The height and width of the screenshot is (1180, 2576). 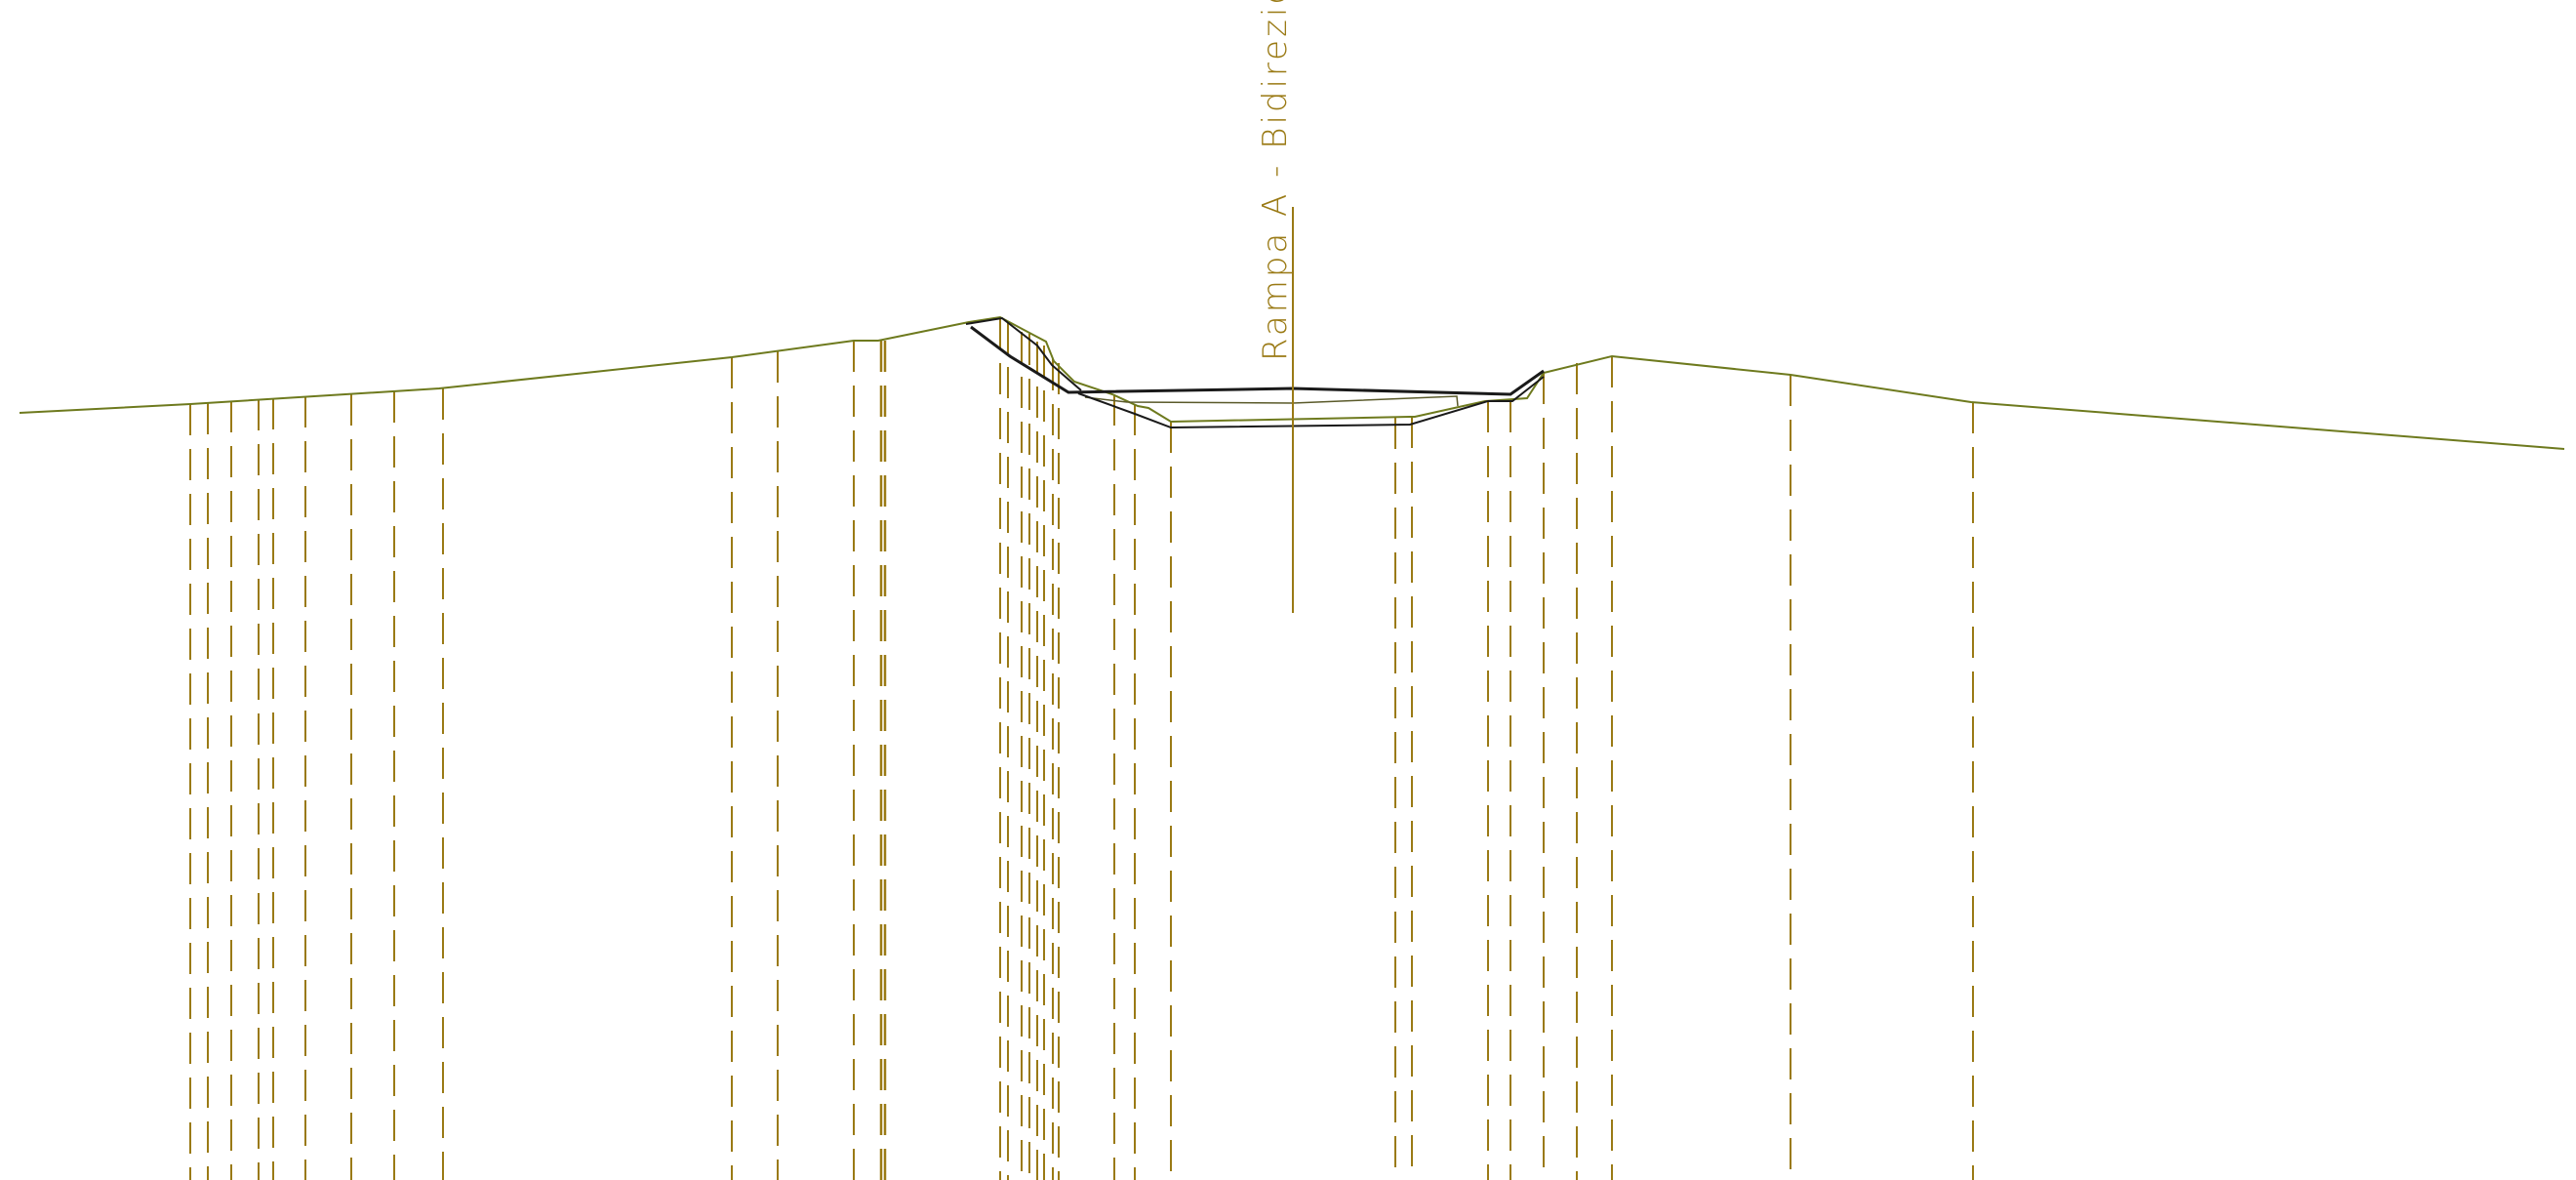 What do you see at coordinates (1271, 401) in the screenshot?
I see `pavement-layer-line` at bounding box center [1271, 401].